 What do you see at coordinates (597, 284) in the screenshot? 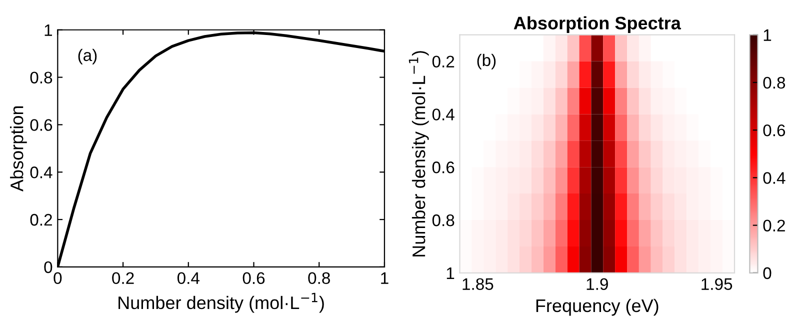
I see `x-tick-label: 1.9` at bounding box center [597, 284].